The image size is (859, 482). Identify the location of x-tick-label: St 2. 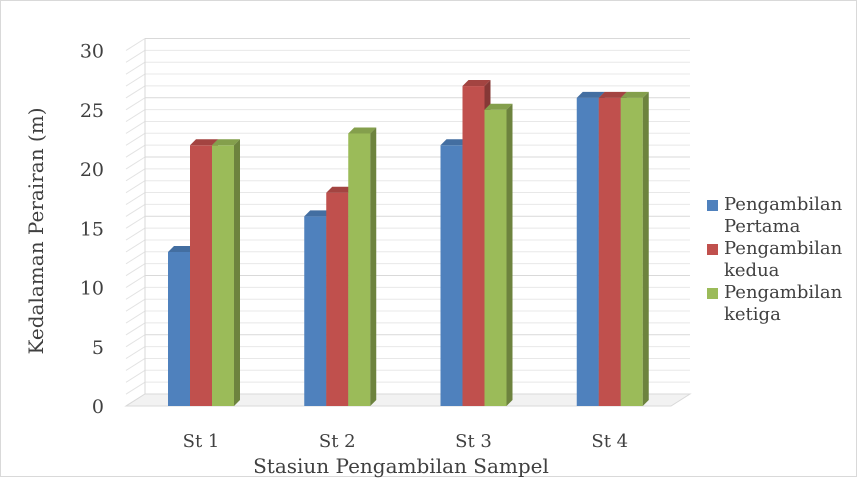
(337, 441).